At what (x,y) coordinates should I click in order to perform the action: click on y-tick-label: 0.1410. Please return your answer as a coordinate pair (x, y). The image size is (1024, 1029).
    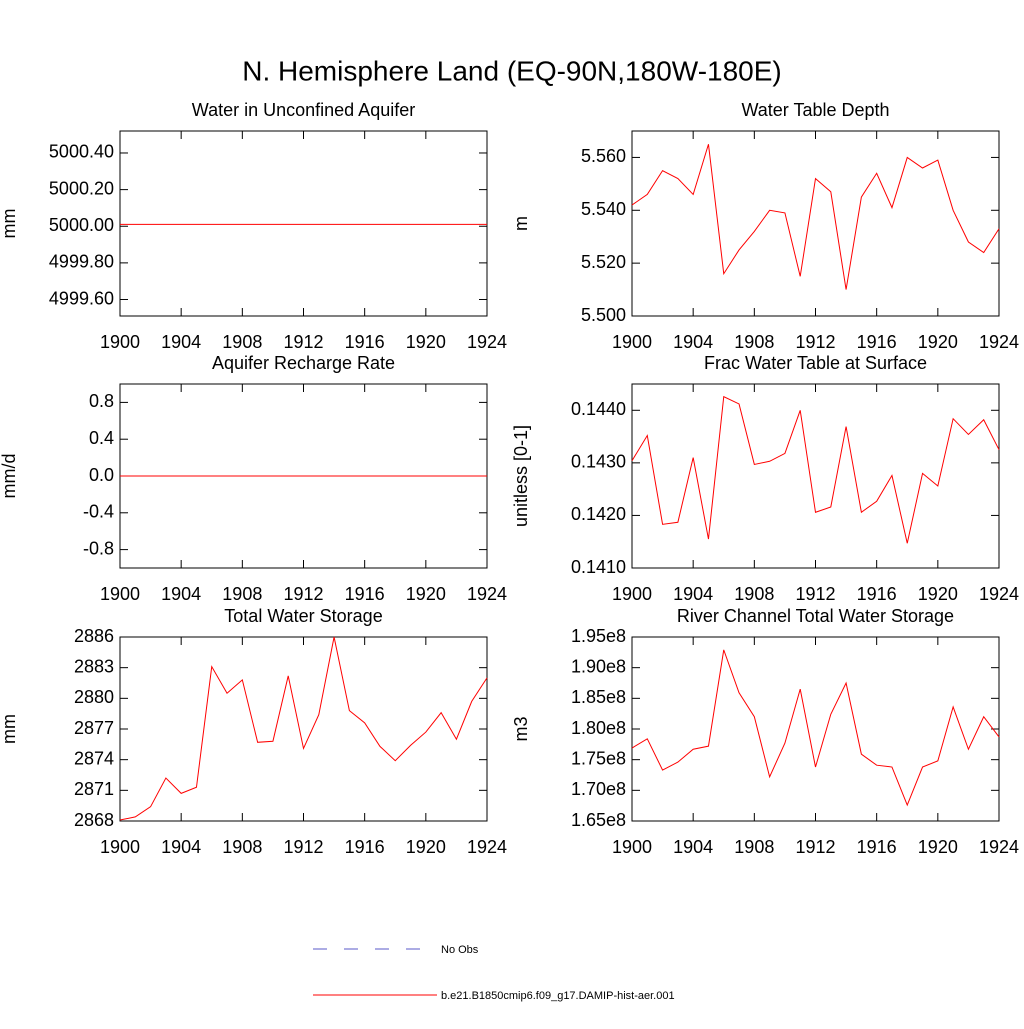
    Looking at the image, I should click on (598, 567).